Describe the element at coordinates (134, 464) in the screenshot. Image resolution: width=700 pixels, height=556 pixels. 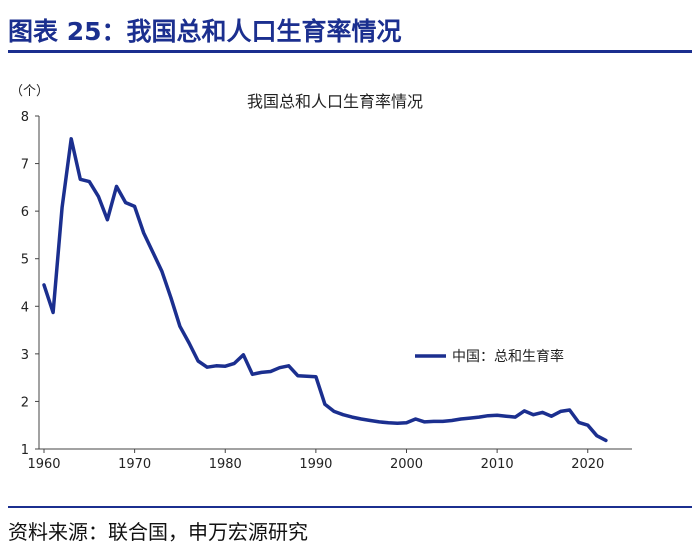
I see `x-tick-label: 1970` at that location.